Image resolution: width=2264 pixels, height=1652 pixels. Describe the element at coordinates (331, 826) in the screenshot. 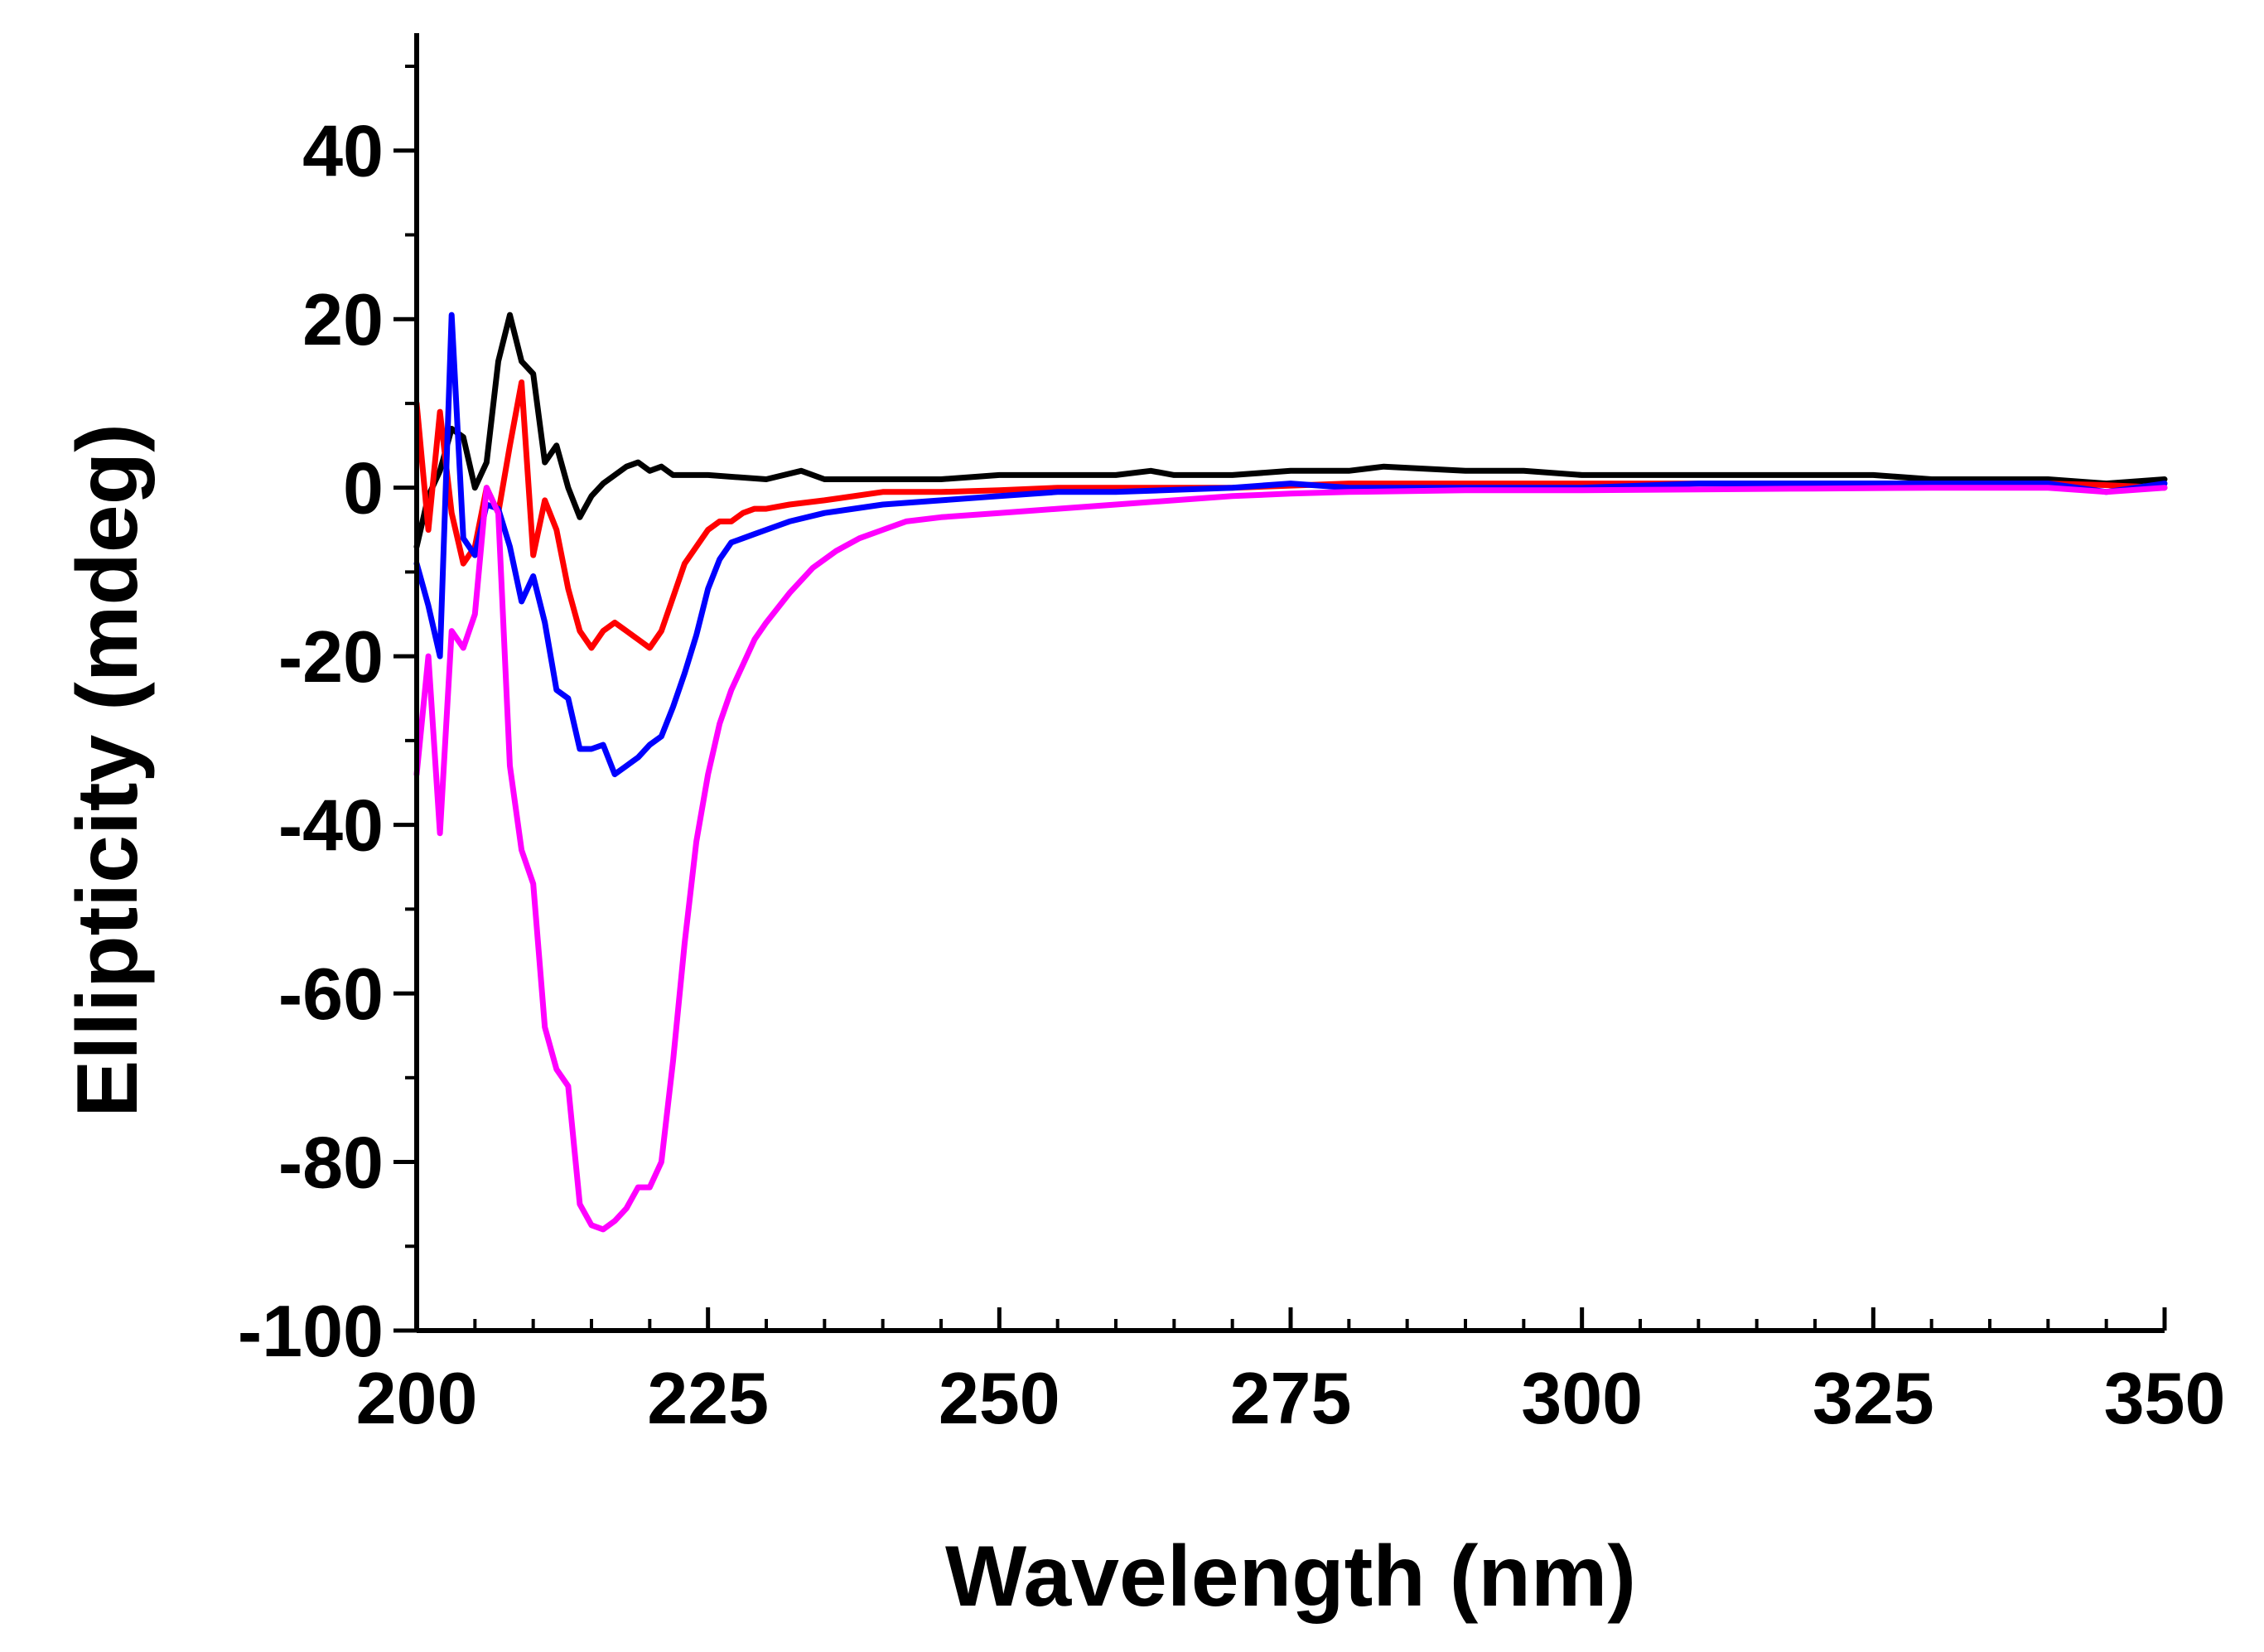

I see `y-tick-label: -40` at that location.